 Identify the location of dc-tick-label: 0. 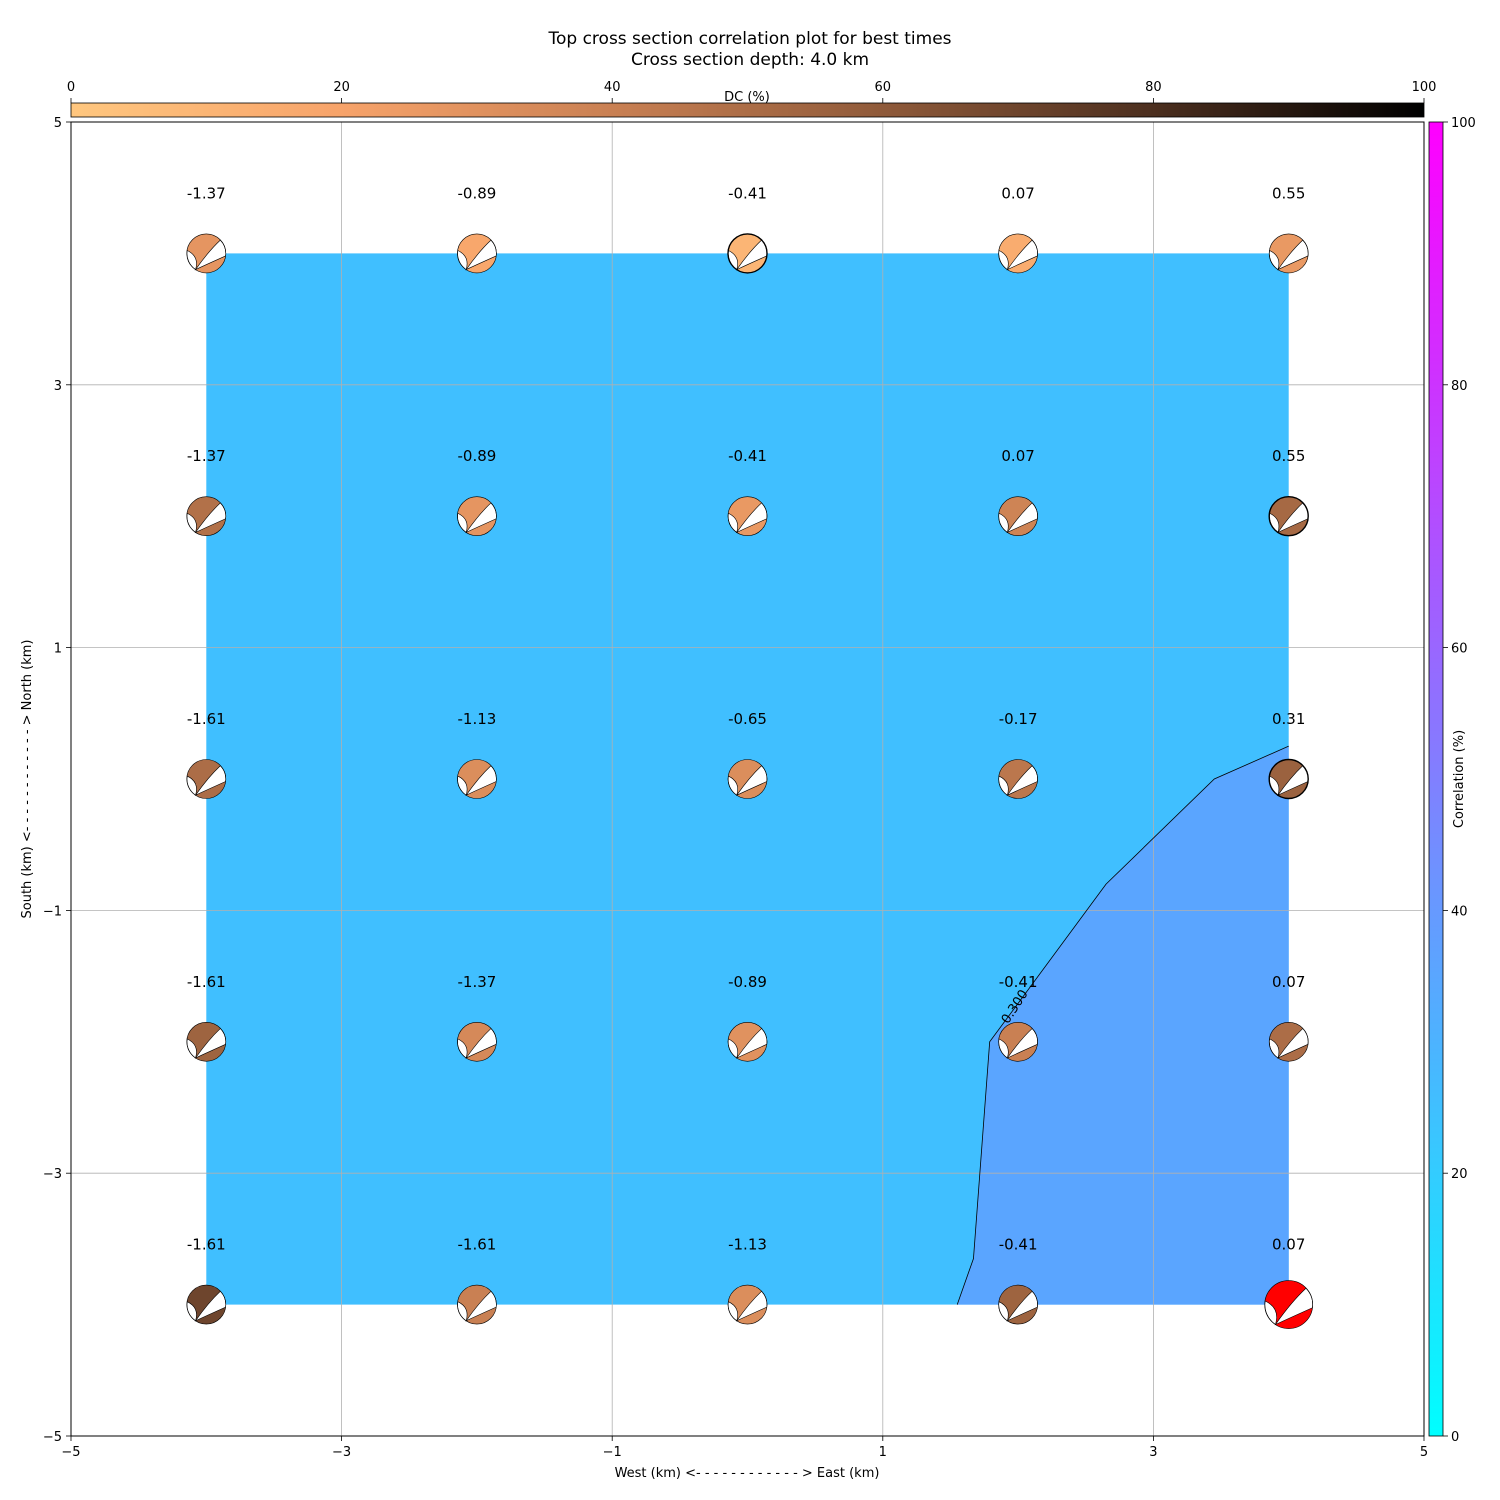
(71, 87).